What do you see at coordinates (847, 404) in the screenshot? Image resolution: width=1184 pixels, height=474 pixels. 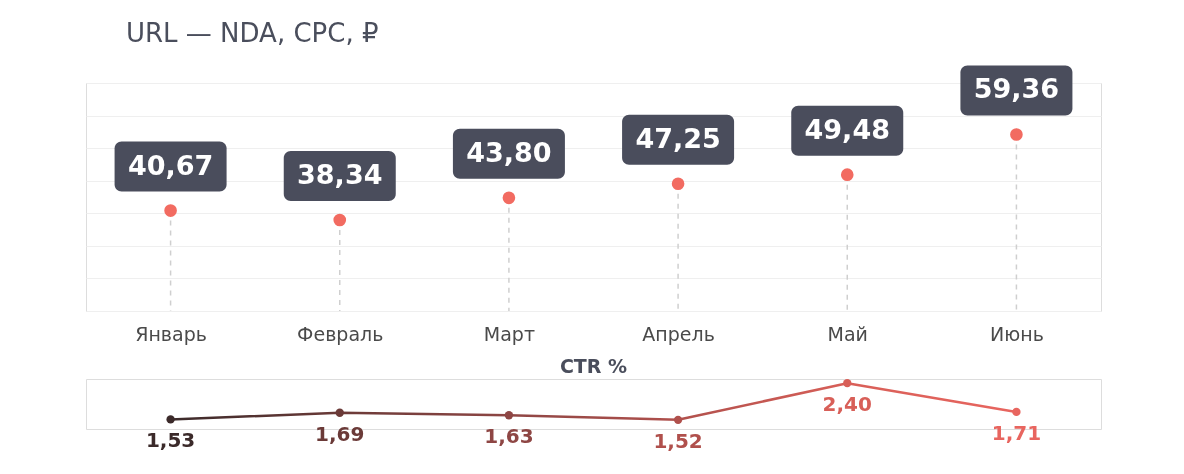 I see `data-label: 2,40` at bounding box center [847, 404].